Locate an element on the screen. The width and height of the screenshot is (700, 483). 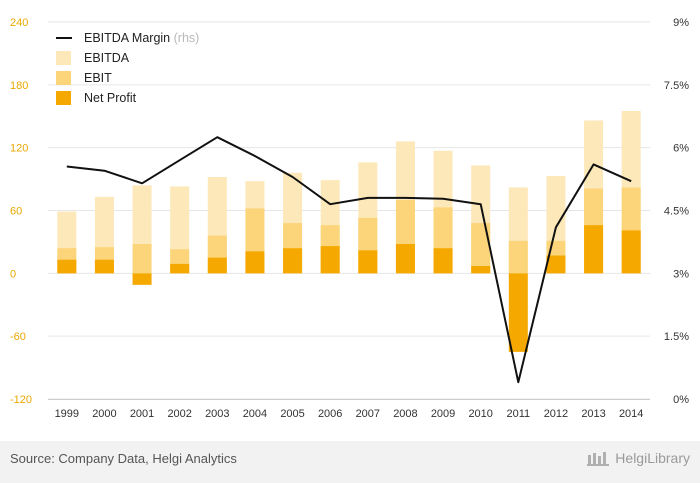
y-left-tick-label: -120 is located at coordinates (21, 400).